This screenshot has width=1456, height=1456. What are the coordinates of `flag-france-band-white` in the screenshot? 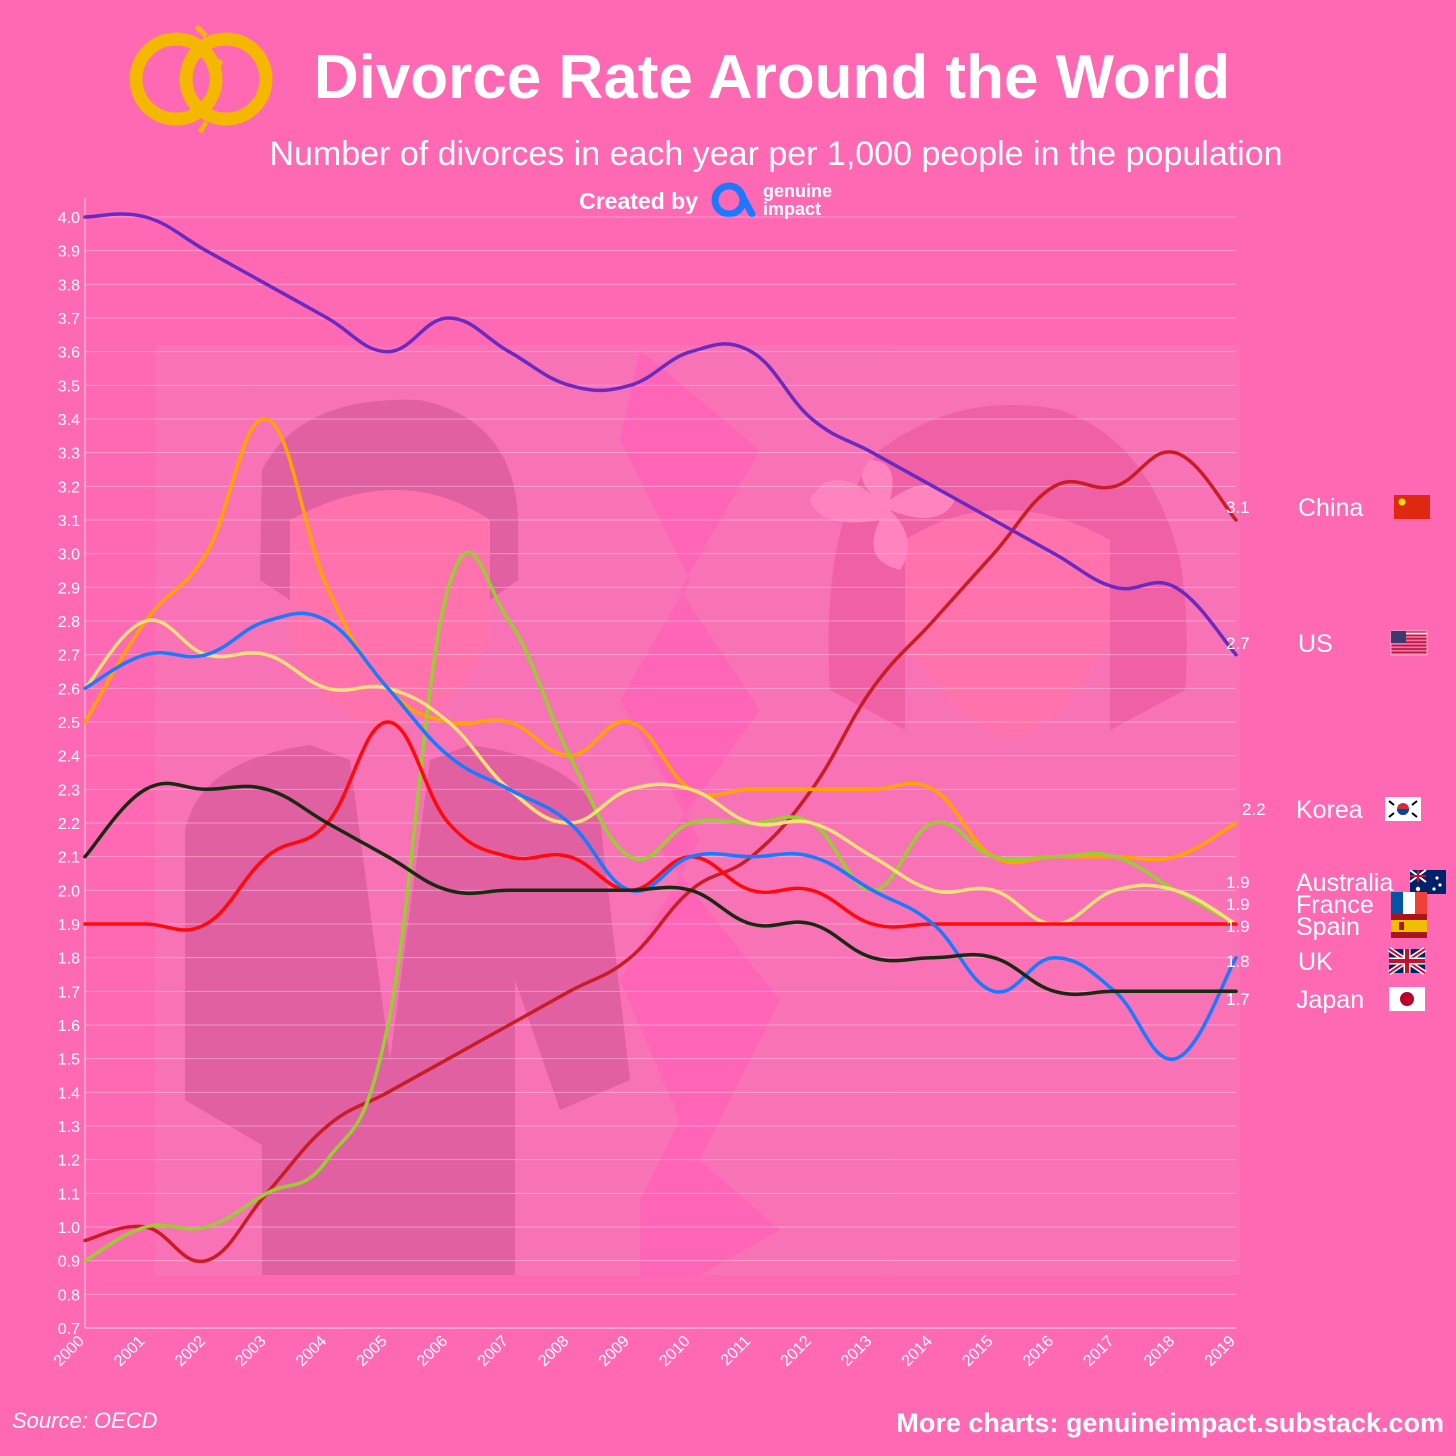 It's located at (1409, 904).